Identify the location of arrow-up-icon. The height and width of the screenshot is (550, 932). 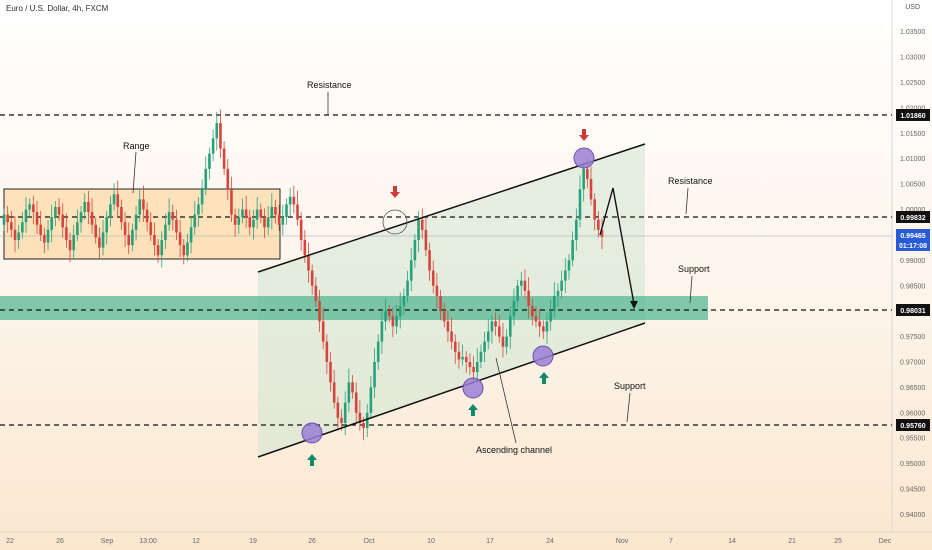
(473, 410).